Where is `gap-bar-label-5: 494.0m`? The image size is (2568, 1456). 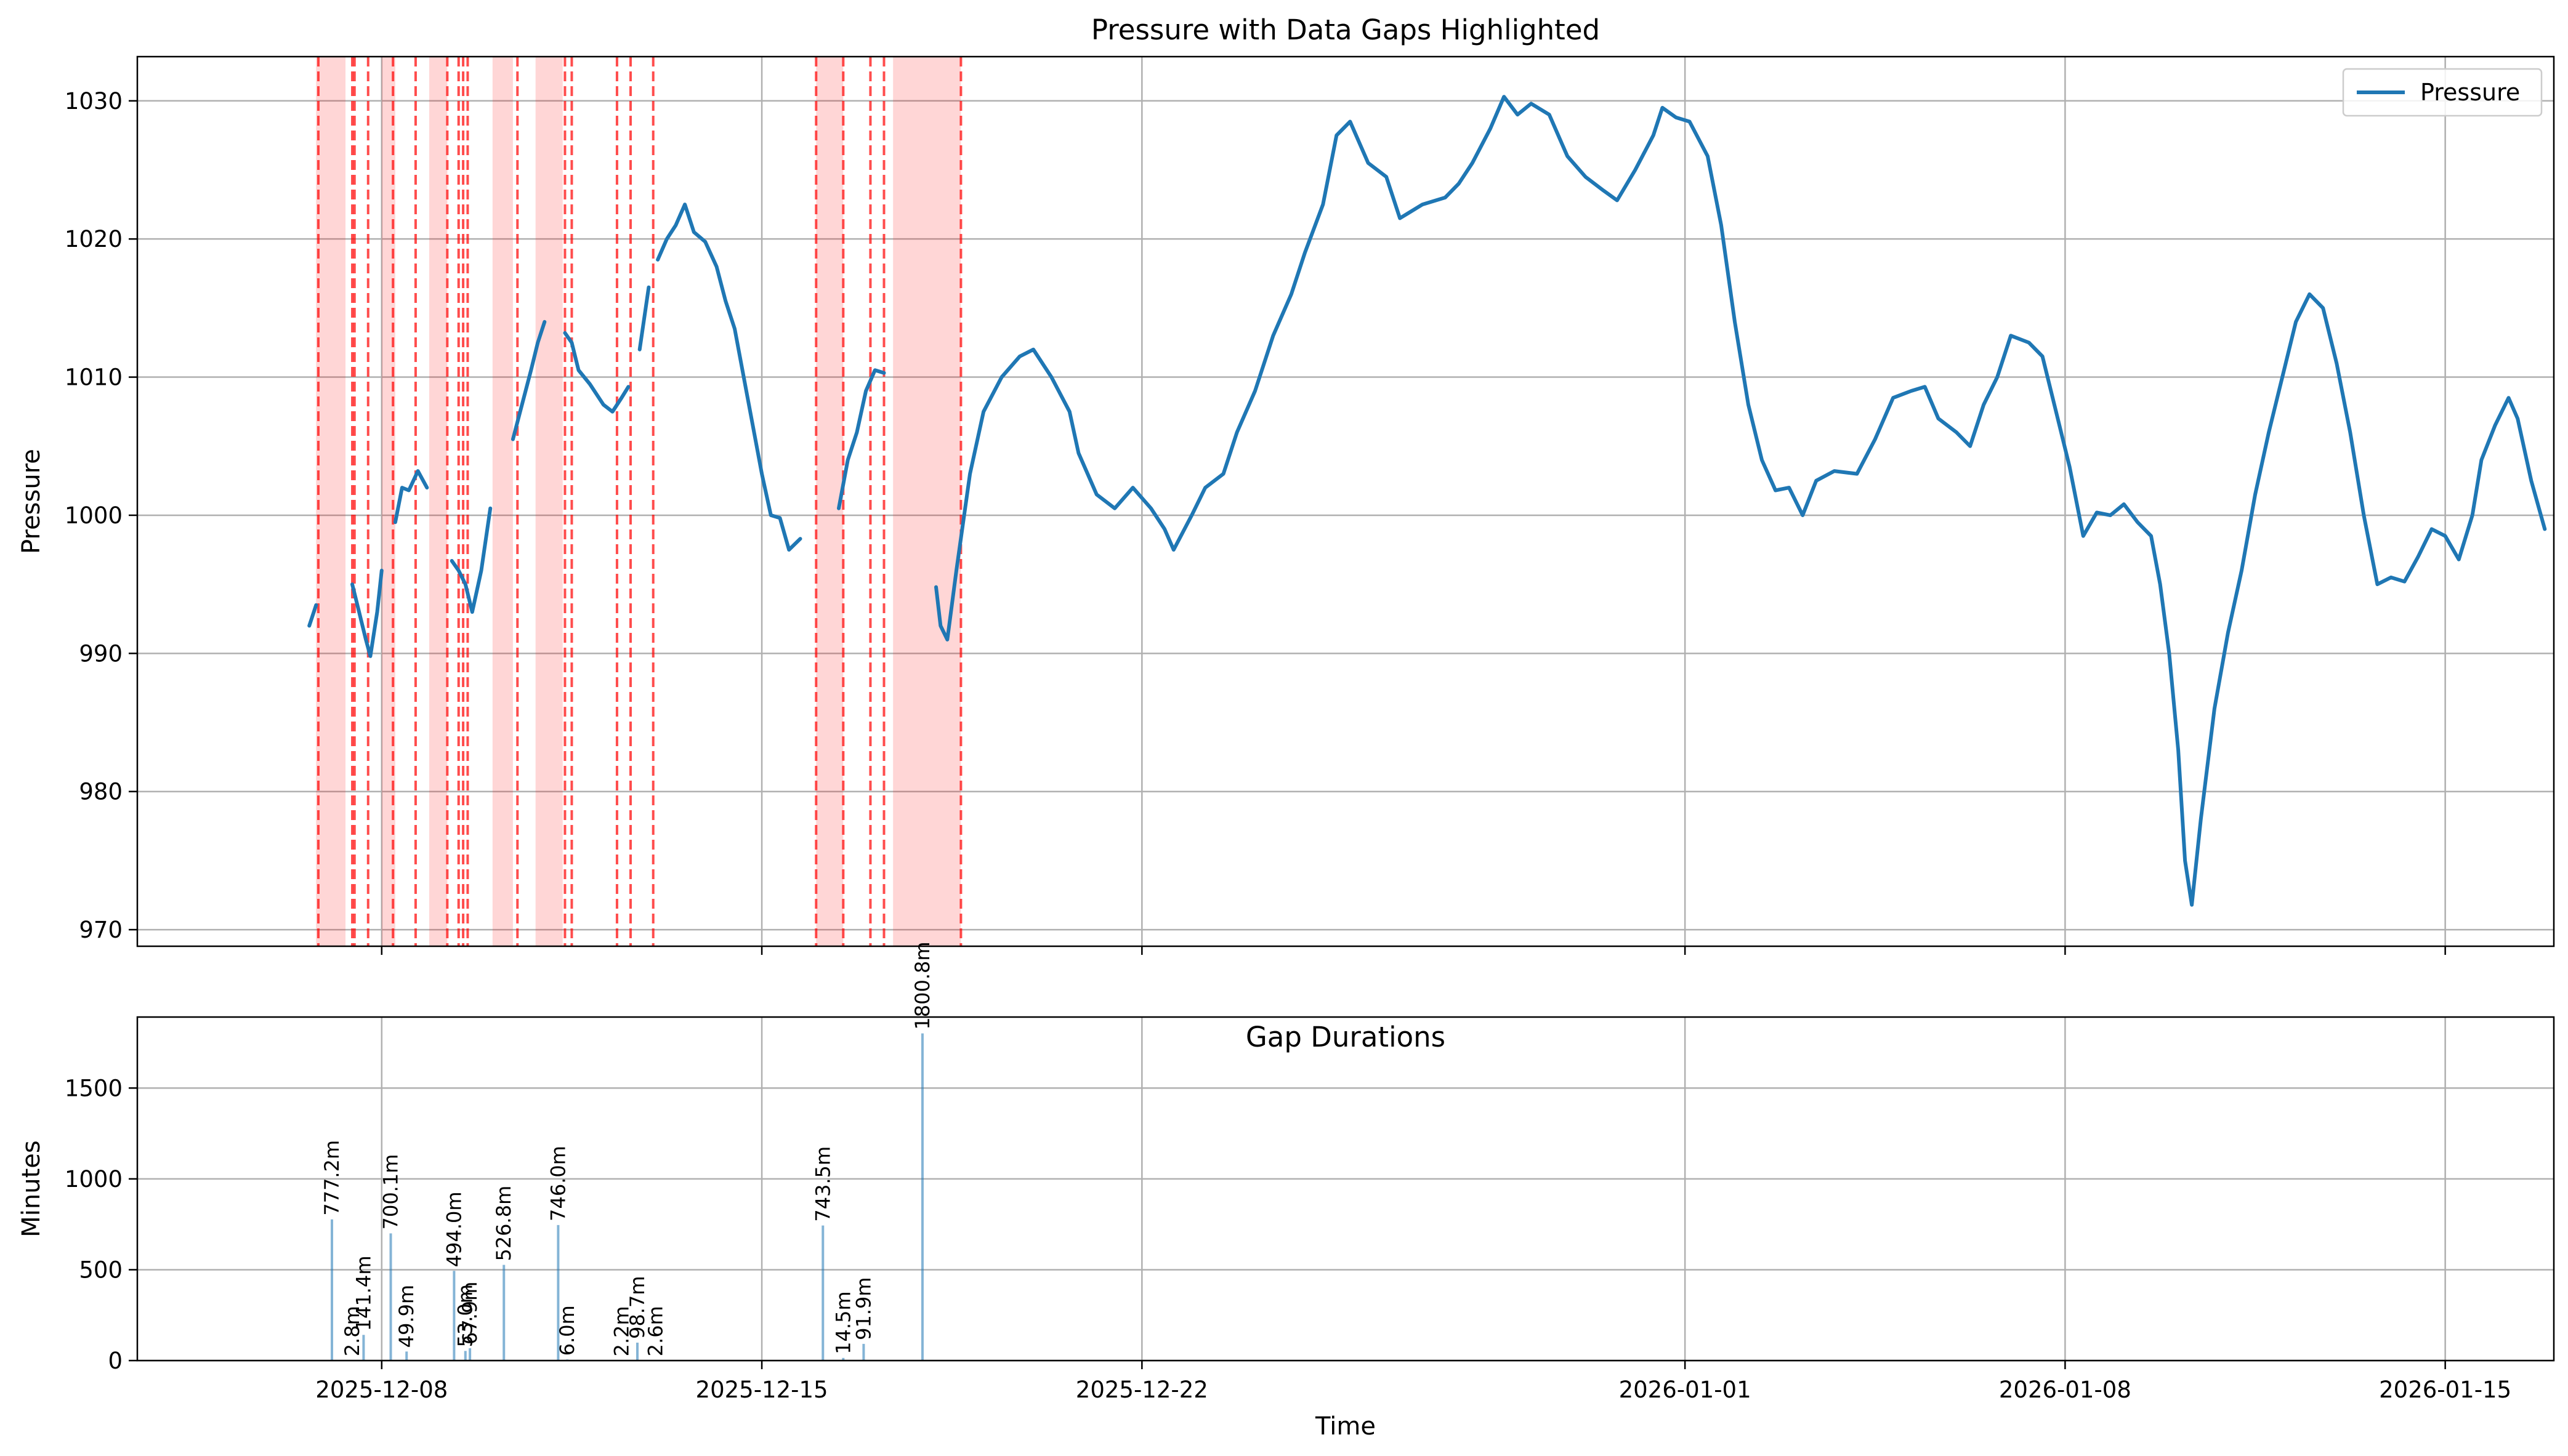 gap-bar-label-5: 494.0m is located at coordinates (454, 1229).